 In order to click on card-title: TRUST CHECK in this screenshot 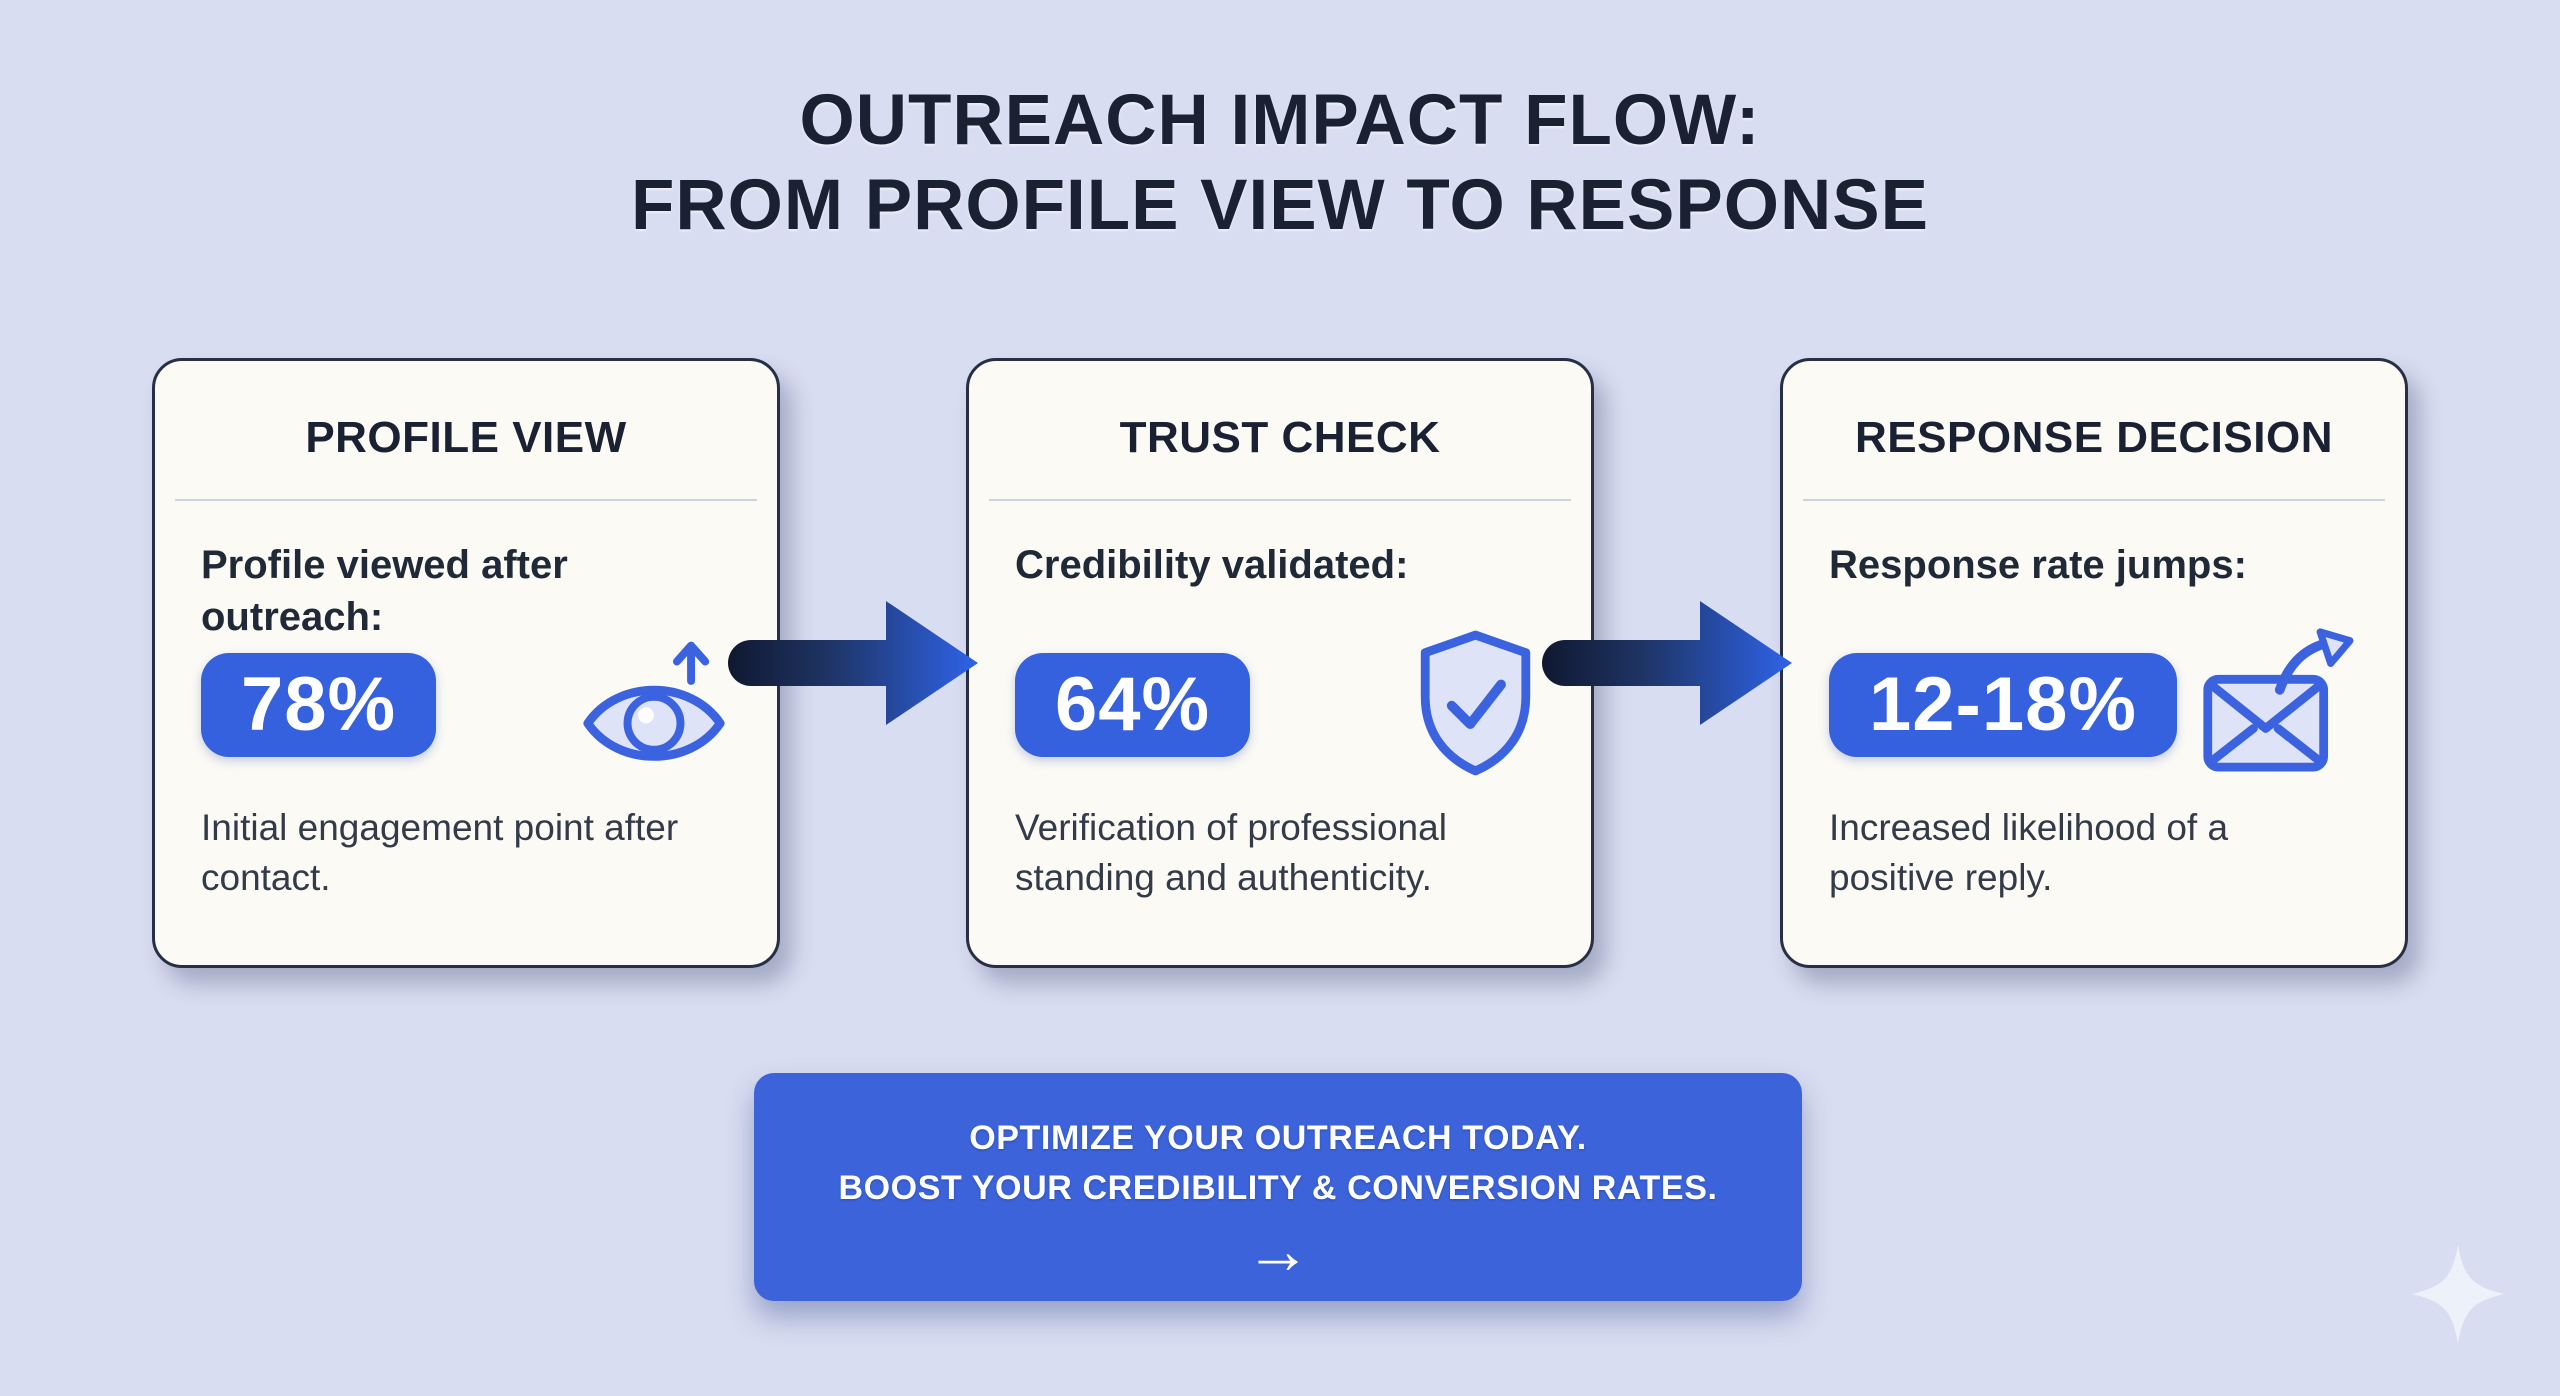, I will do `click(1280, 437)`.